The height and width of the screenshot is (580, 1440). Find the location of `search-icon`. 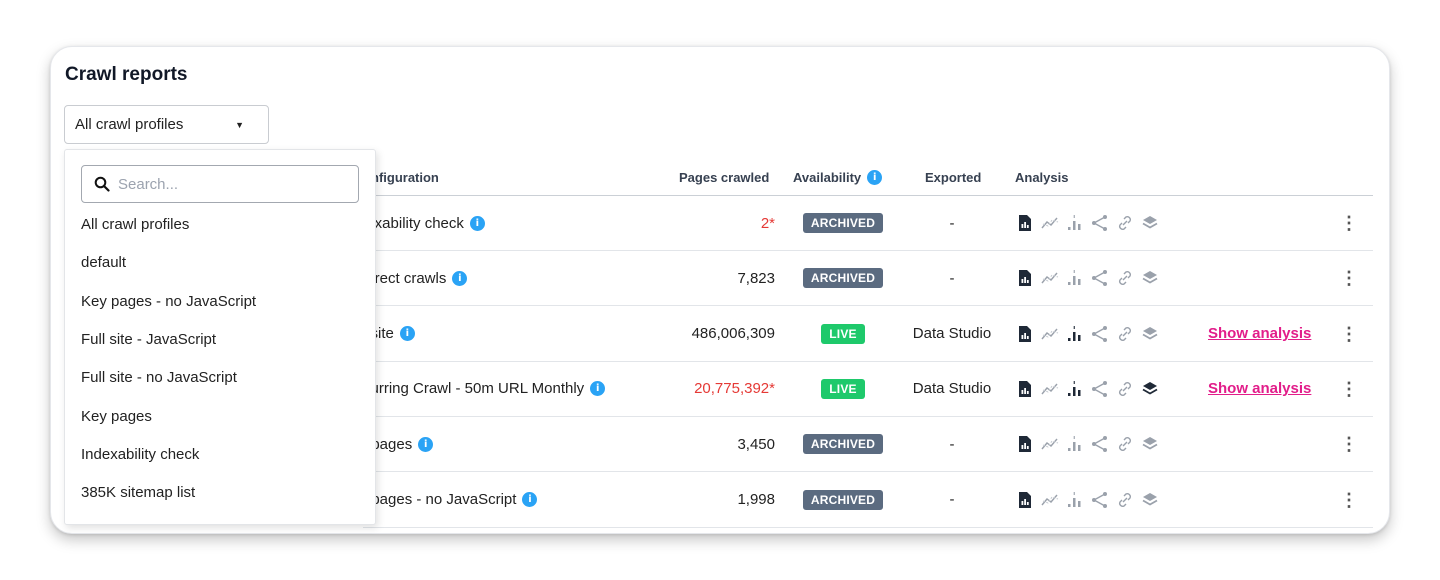

search-icon is located at coordinates (102, 184).